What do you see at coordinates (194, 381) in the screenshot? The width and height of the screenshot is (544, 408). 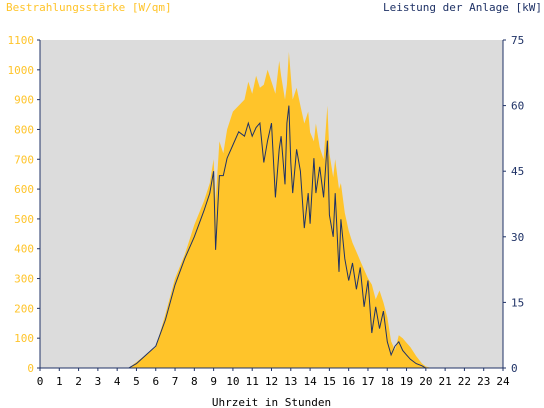 I see `x-tick-label: 8` at bounding box center [194, 381].